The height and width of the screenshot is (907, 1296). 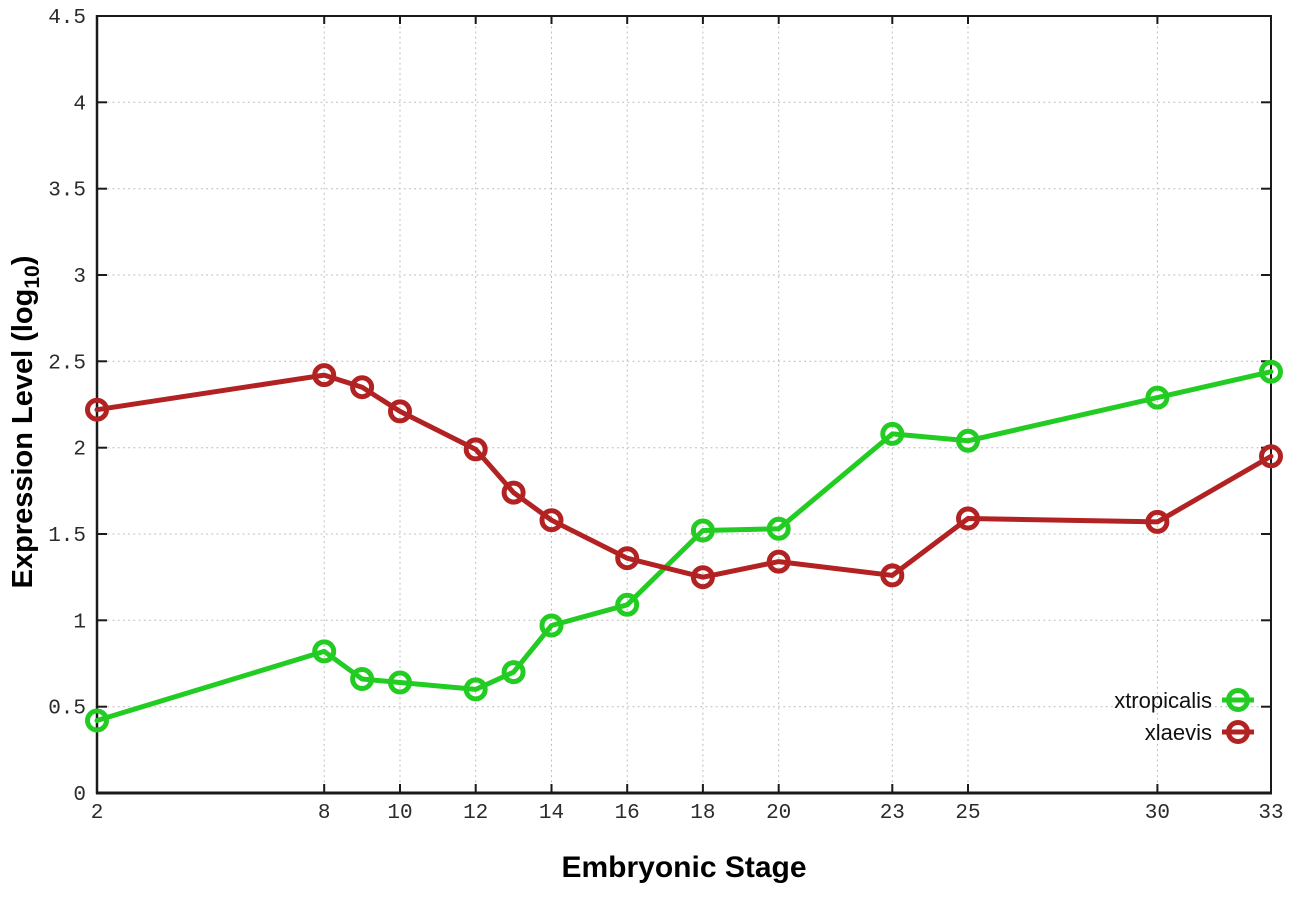 I want to click on y-tick-label: 4, so click(x=79, y=104).